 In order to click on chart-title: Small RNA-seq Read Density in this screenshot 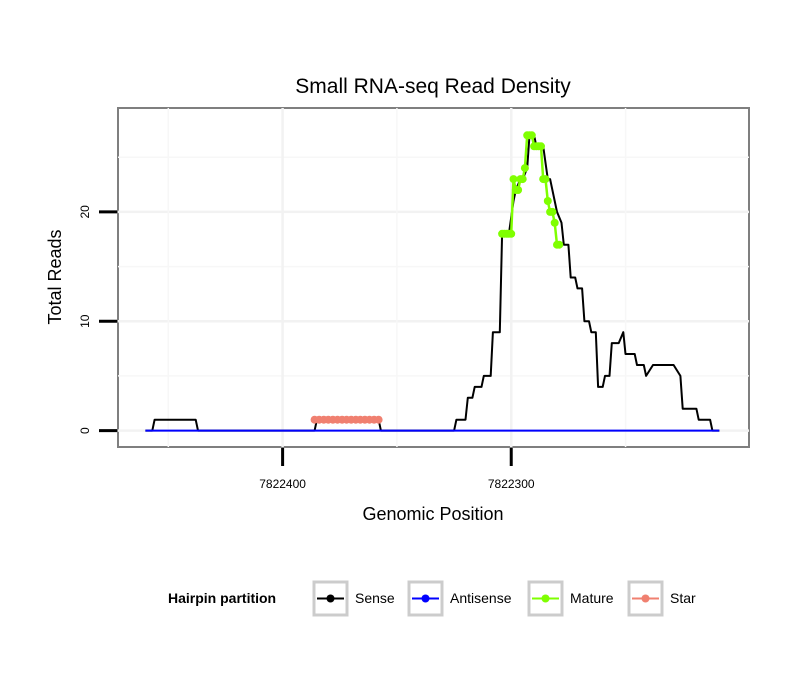, I will do `click(433, 86)`.